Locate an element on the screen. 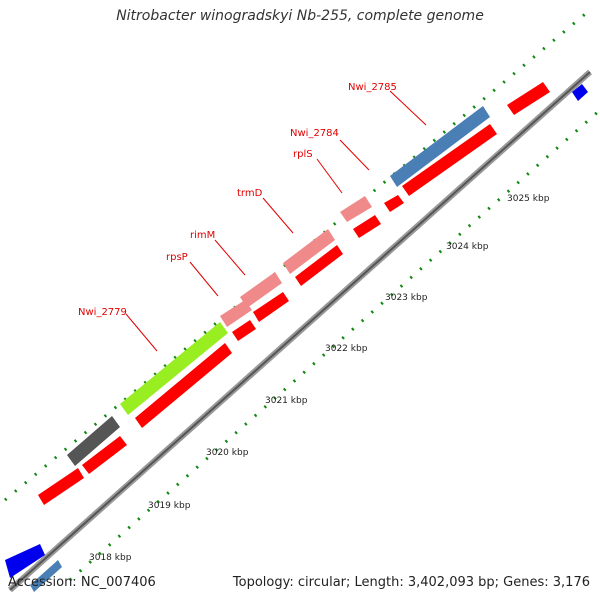 The image size is (600, 600). gene-nwi2779 is located at coordinates (174, 368).